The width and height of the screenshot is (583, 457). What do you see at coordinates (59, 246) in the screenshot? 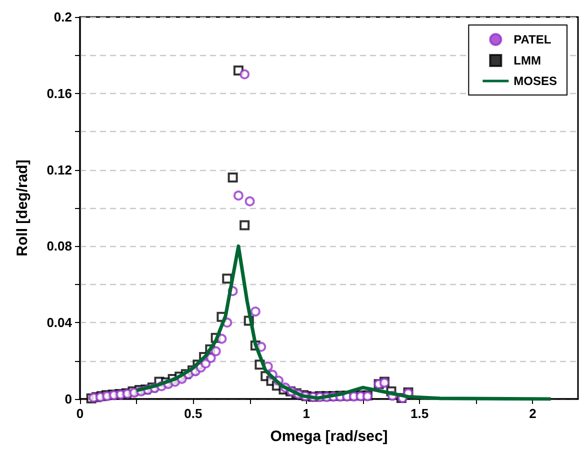
I see `y-tick-label: 0.08` at bounding box center [59, 246].